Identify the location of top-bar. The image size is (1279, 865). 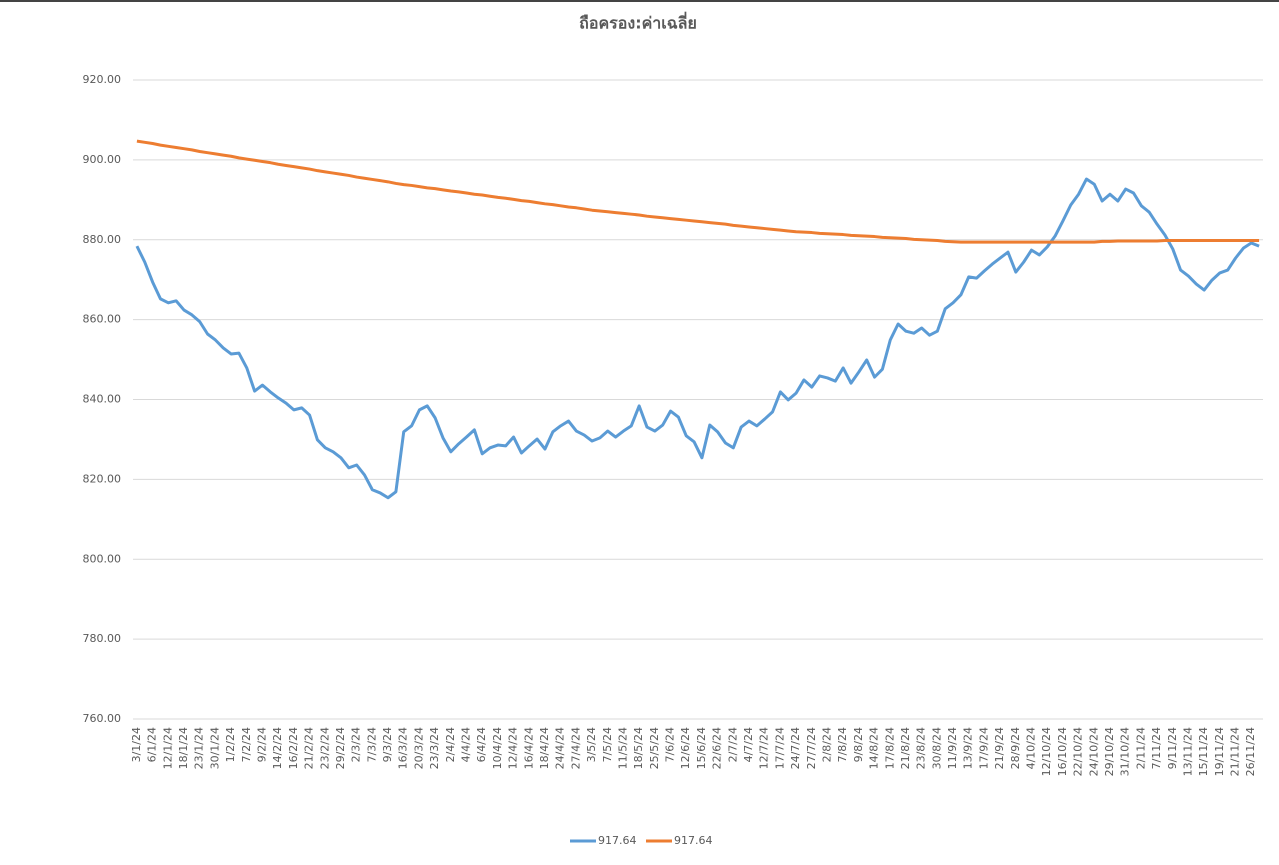
(639, 1).